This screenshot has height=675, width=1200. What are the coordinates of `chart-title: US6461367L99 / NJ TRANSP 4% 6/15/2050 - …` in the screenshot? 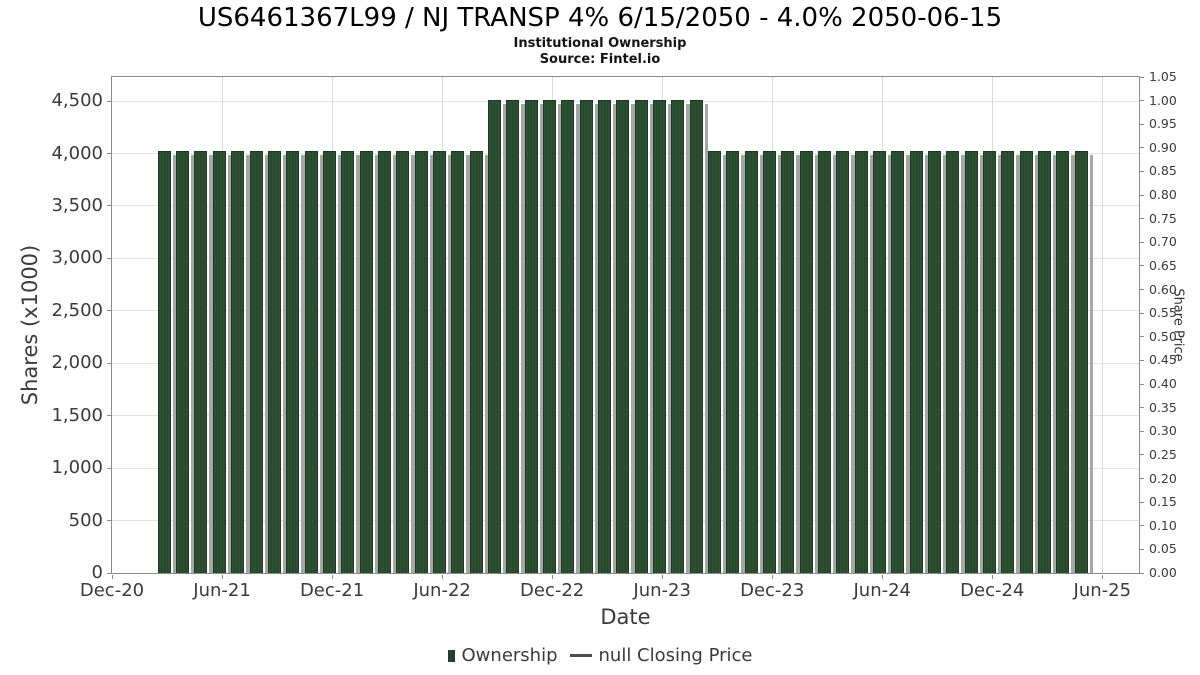 It's located at (600, 18).